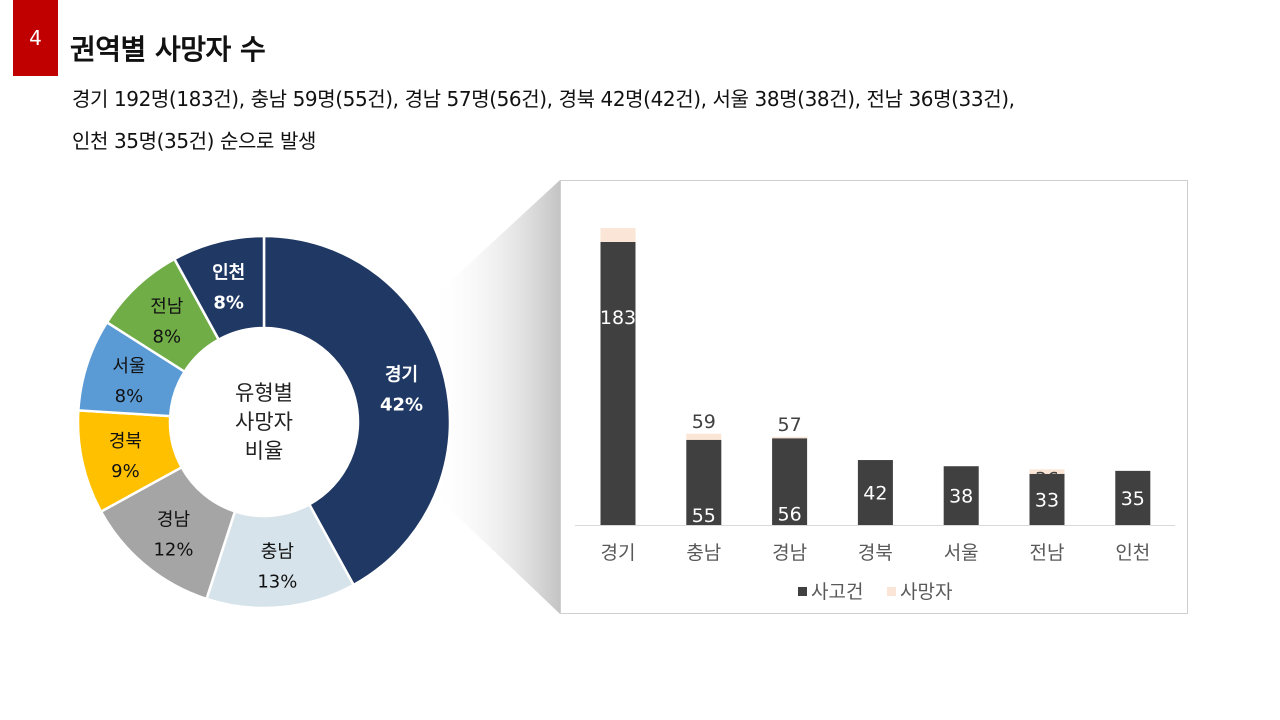 Image resolution: width=1280 pixels, height=720 pixels. I want to click on bar-label-accidents-3: 42, so click(875, 494).